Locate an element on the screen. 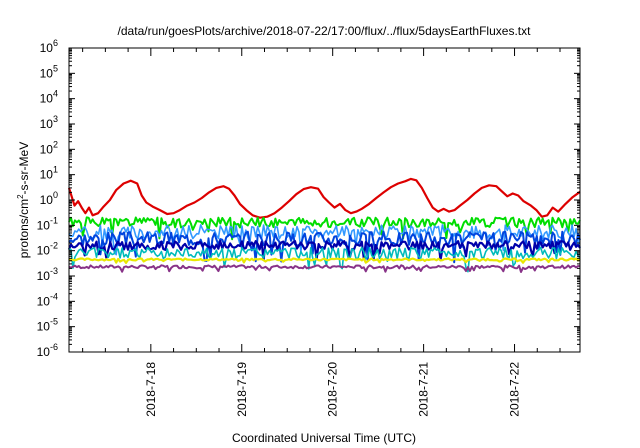 The height and width of the screenshot is (448, 640). y-tick-label: 10³ is located at coordinates (49, 122).